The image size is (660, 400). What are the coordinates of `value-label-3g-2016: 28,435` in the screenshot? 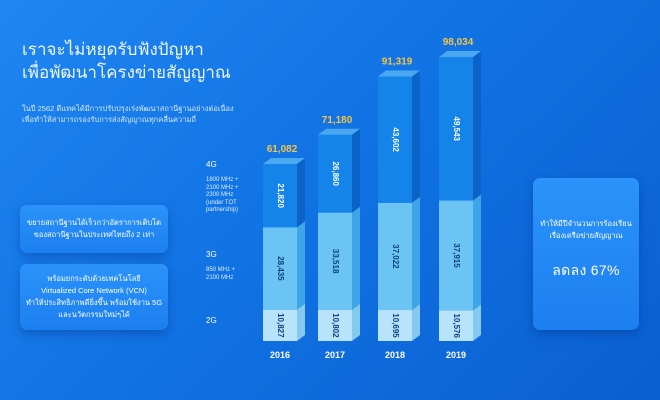 It's located at (280, 268).